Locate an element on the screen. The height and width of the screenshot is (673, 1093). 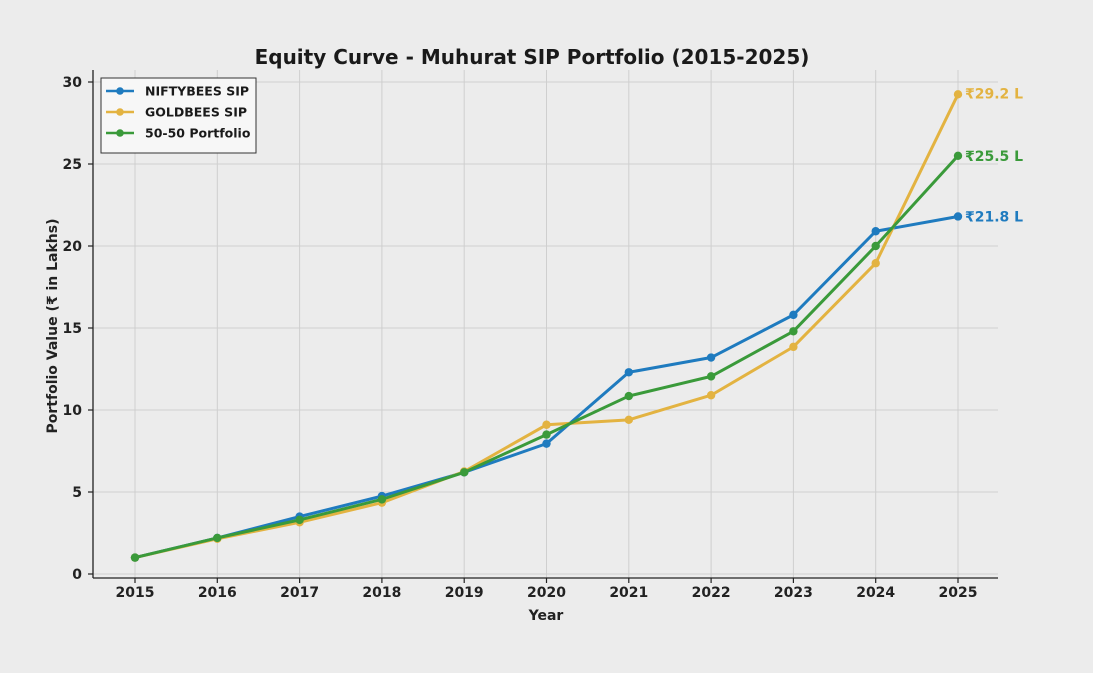
x-tick-label: 2025 is located at coordinates (958, 593).